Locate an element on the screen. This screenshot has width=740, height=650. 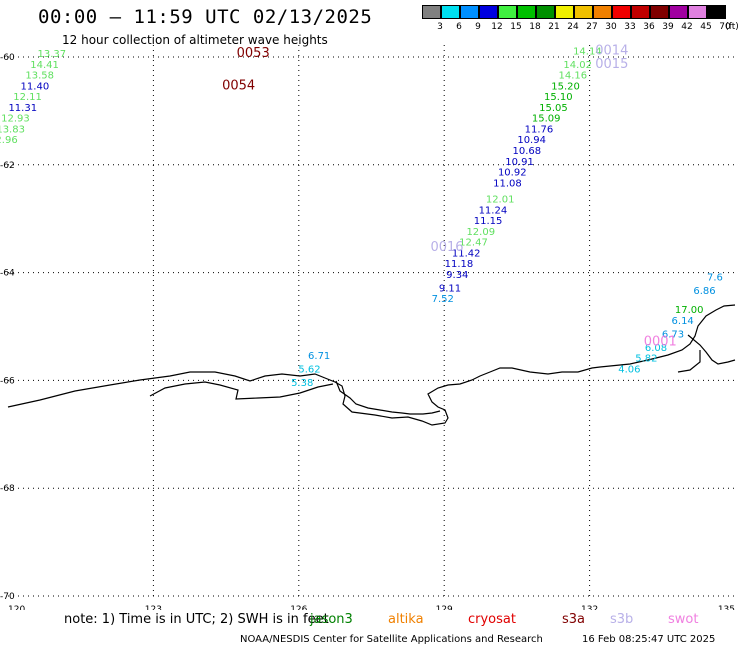
wave-height-value: 6.86 is located at coordinates (704, 291).